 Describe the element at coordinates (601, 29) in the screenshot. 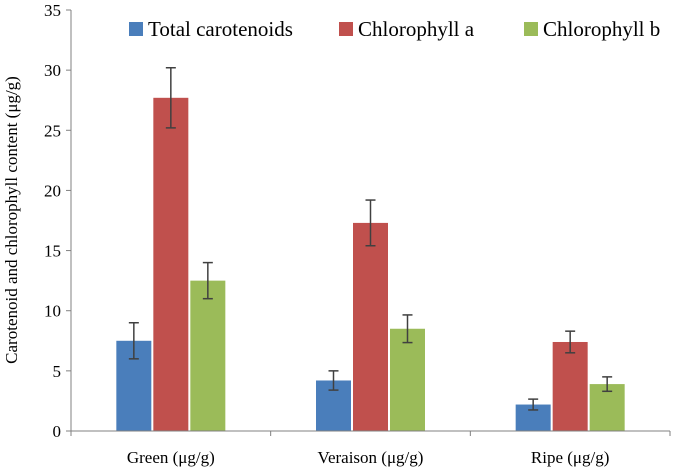

I see `legend-label: Chlorophyll b` at that location.